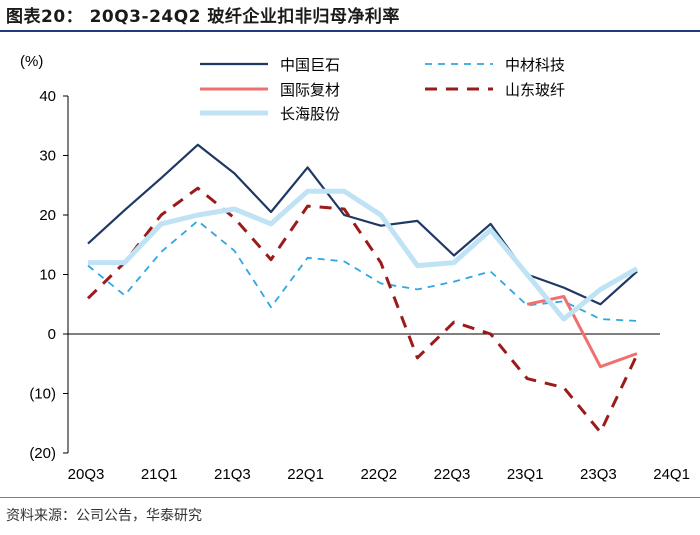  I want to click on legend-label: 长海股份, so click(310, 114).